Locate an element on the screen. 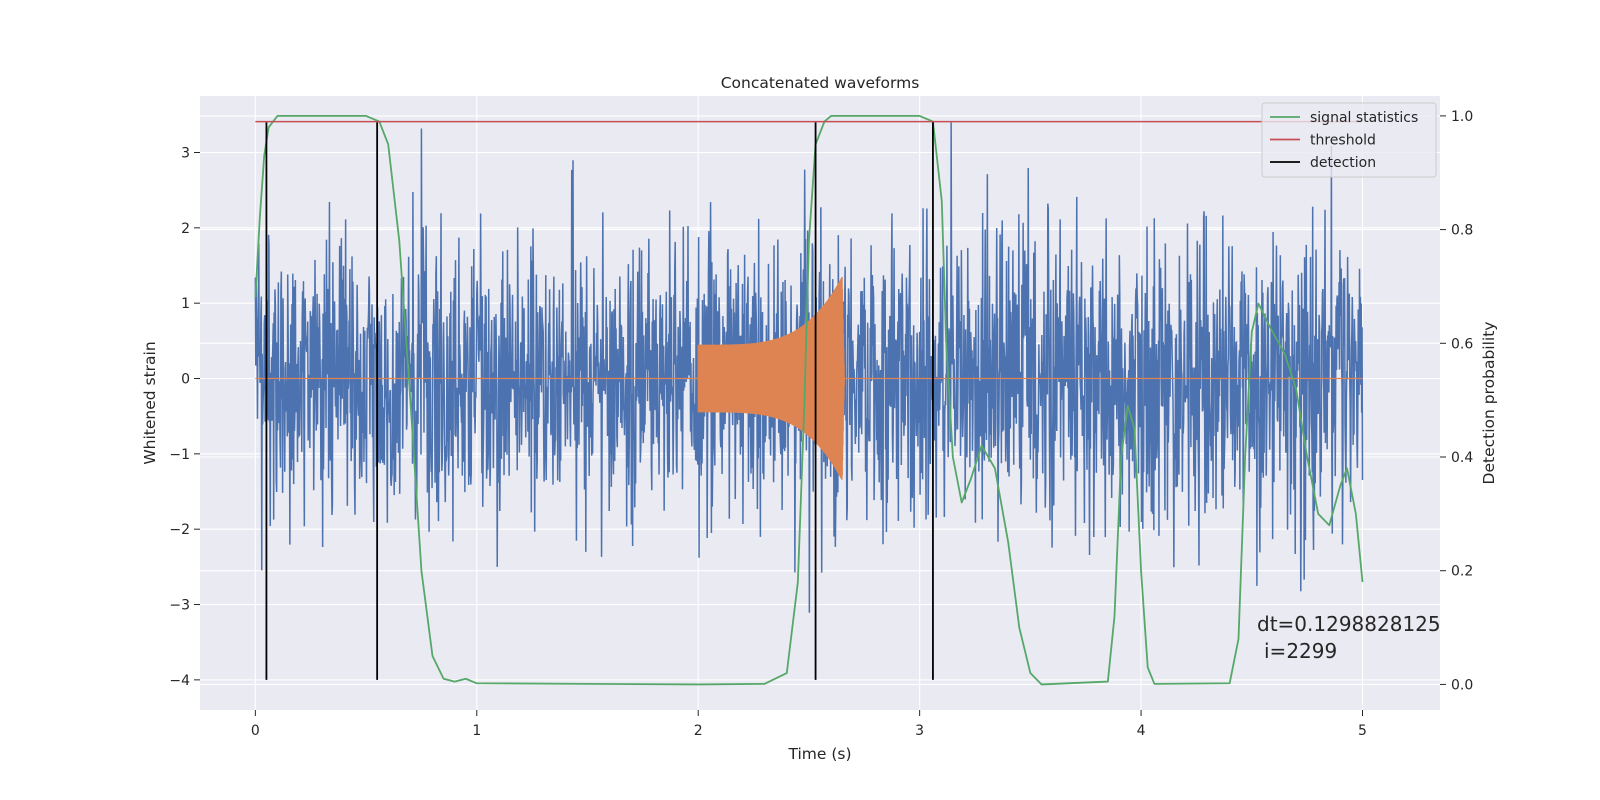 This screenshot has height=800, width=1600. y-tick-label-7: 3 is located at coordinates (185, 154).